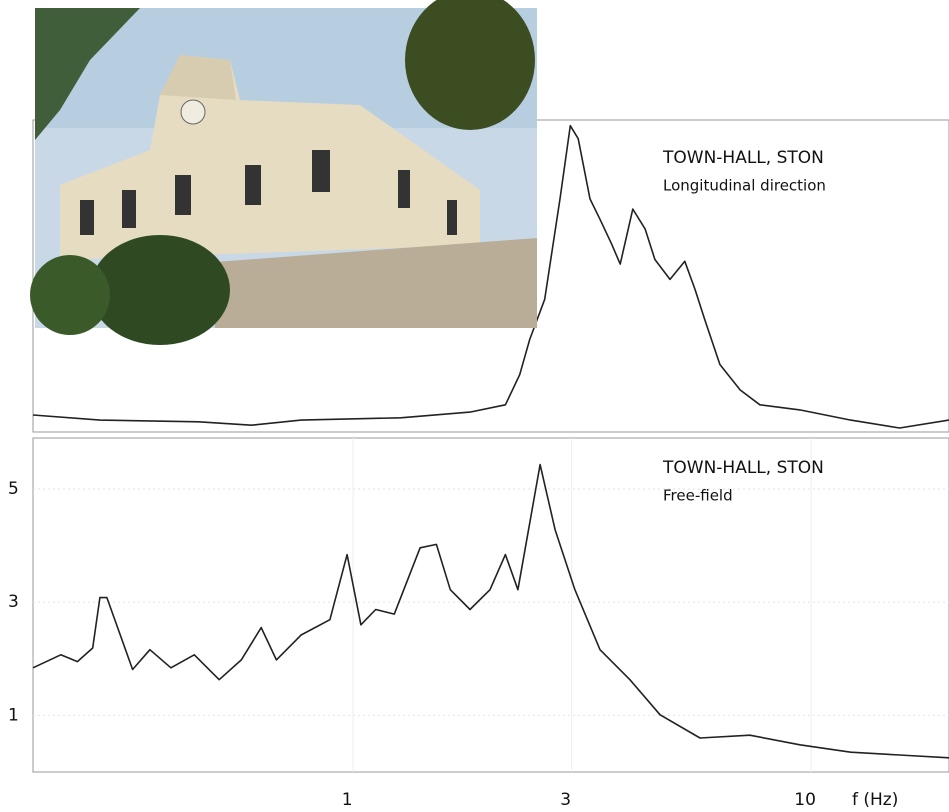 The height and width of the screenshot is (812, 949). I want to click on annotation: Longitudinal direction, so click(744, 186).